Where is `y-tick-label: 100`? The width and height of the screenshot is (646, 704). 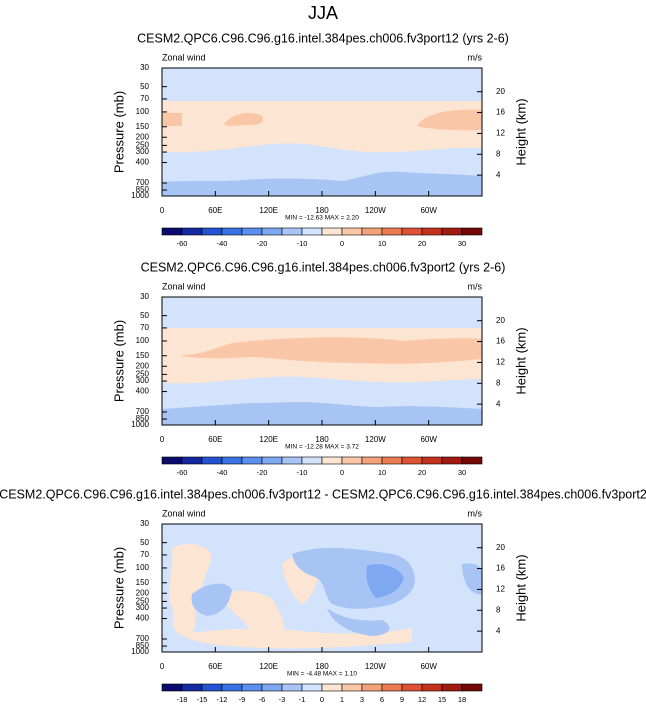 y-tick-label: 100 is located at coordinates (143, 567).